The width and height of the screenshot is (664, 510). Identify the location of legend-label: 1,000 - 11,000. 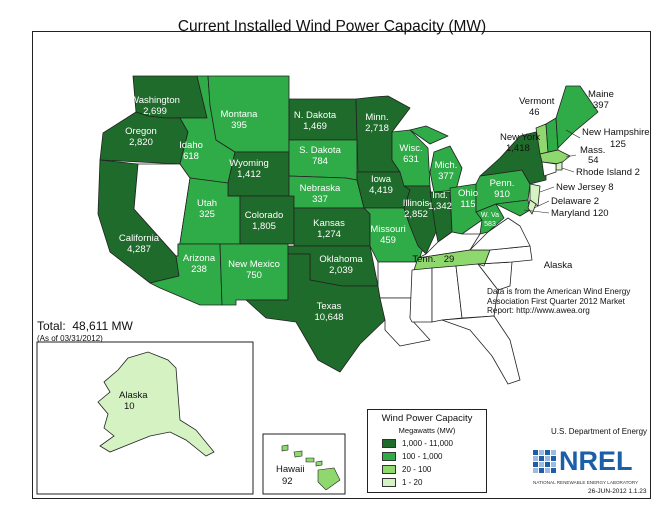
(428, 443).